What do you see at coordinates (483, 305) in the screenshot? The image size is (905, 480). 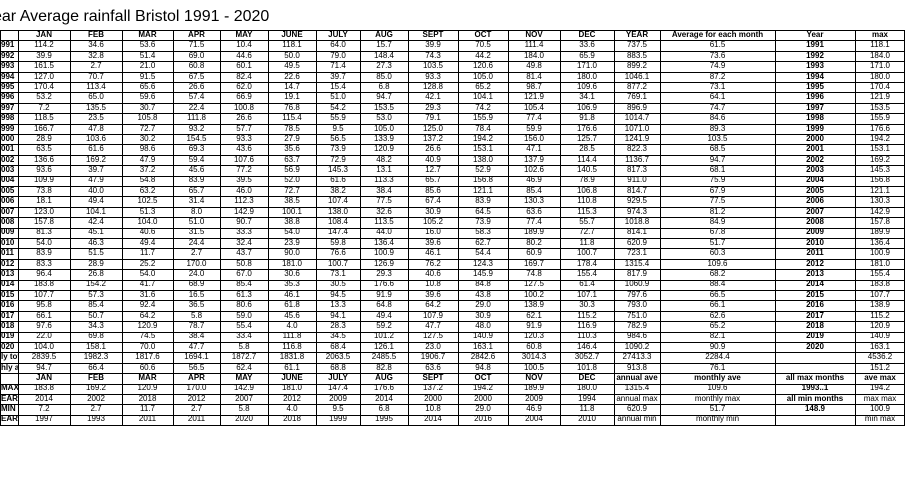 I see `data-row-cell: 29.0` at bounding box center [483, 305].